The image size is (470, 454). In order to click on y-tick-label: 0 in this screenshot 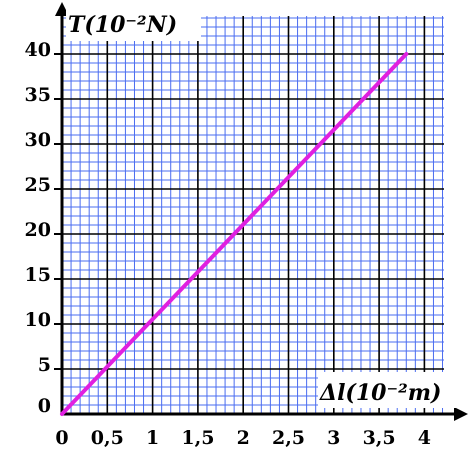, I will do `click(44, 406)`.